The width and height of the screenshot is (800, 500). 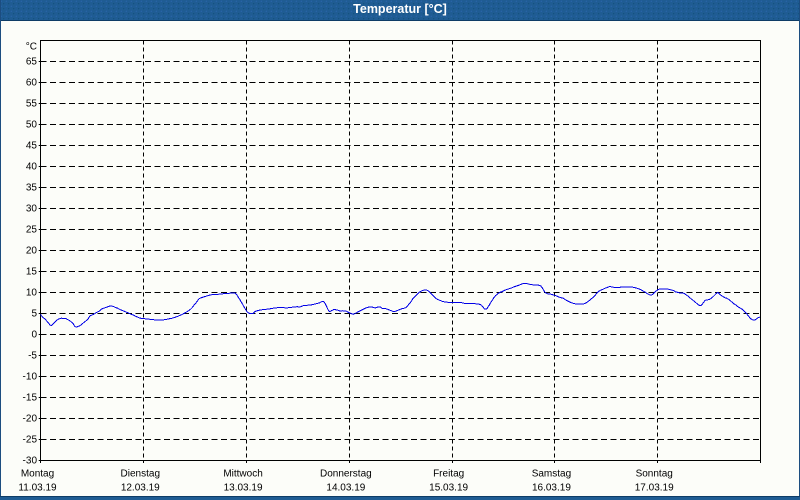 I want to click on svg-text: Sonntag, so click(x=654, y=474).